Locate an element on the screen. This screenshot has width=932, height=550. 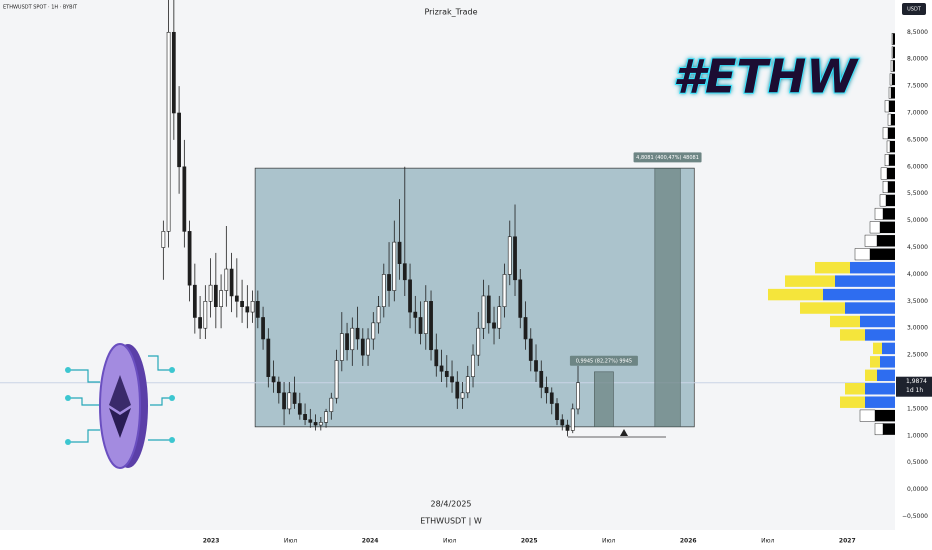
y-tick-label: 6,0000 is located at coordinates (917, 166).